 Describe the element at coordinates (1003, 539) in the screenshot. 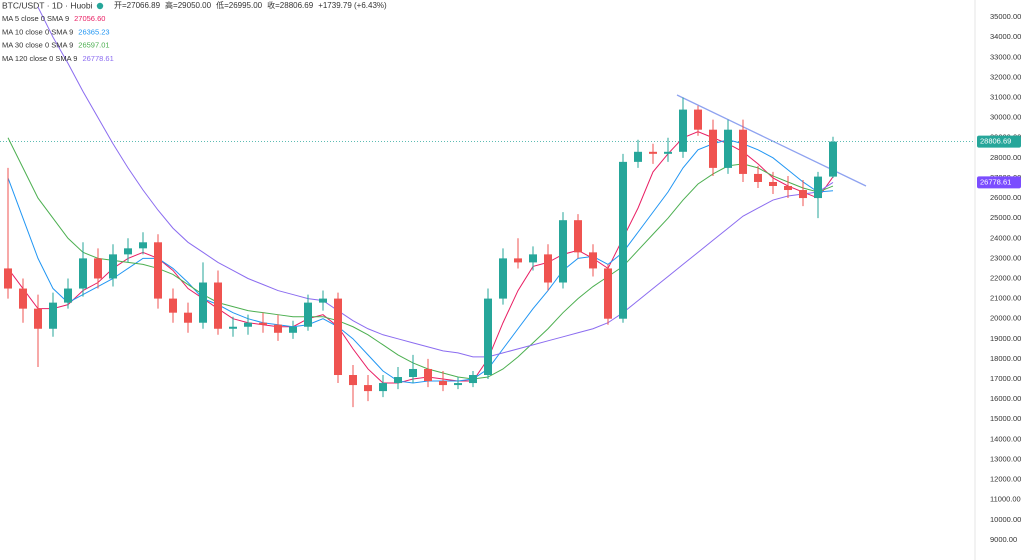

I see `y-tick-label: 9000.00` at that location.